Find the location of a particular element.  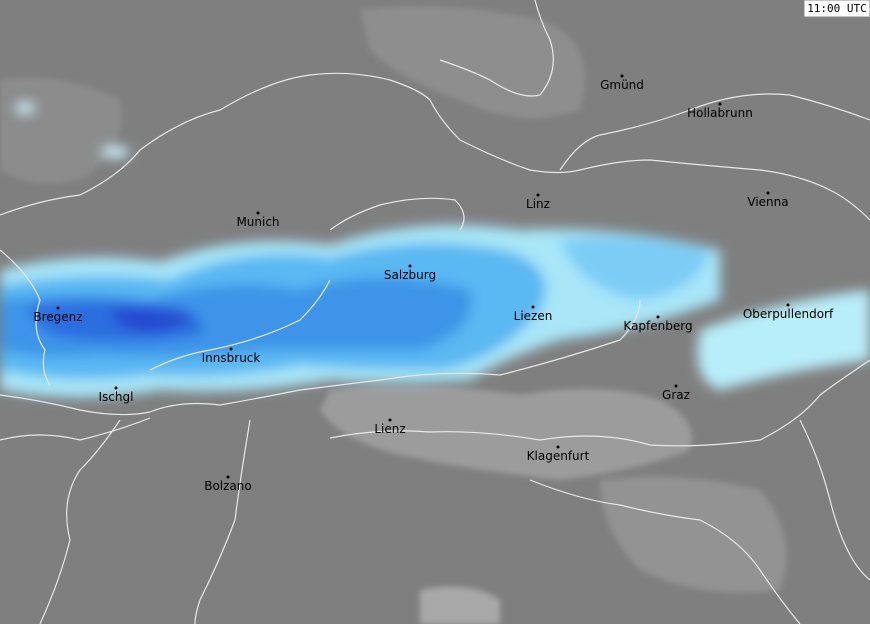

city-label: Munich is located at coordinates (257, 222).